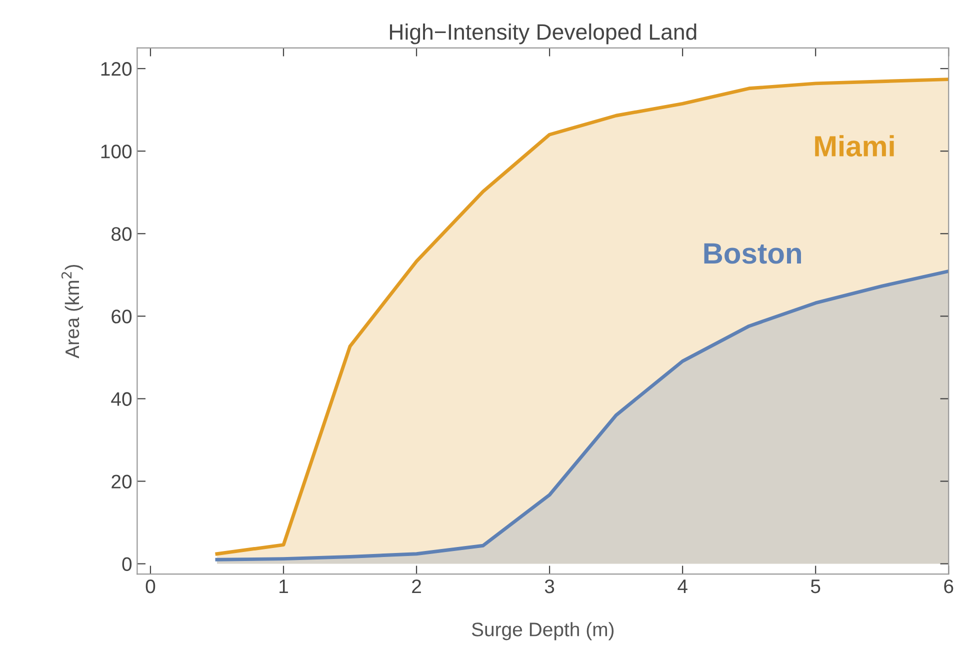 The image size is (966, 666). I want to click on x-axis-title: Surge Depth (m), so click(543, 631).